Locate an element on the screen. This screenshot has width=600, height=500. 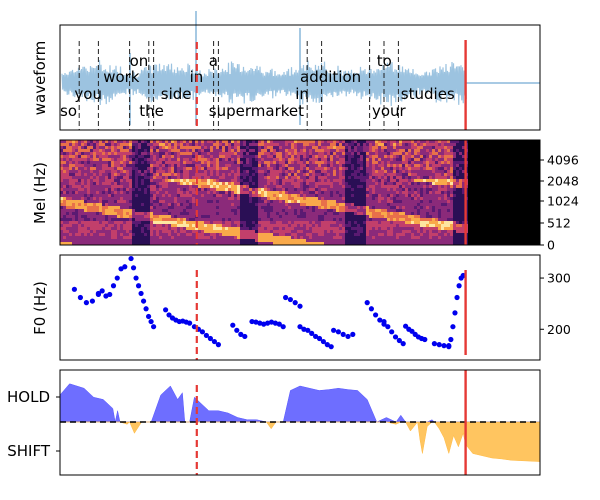
f0-point is located at coordinates (444, 346).